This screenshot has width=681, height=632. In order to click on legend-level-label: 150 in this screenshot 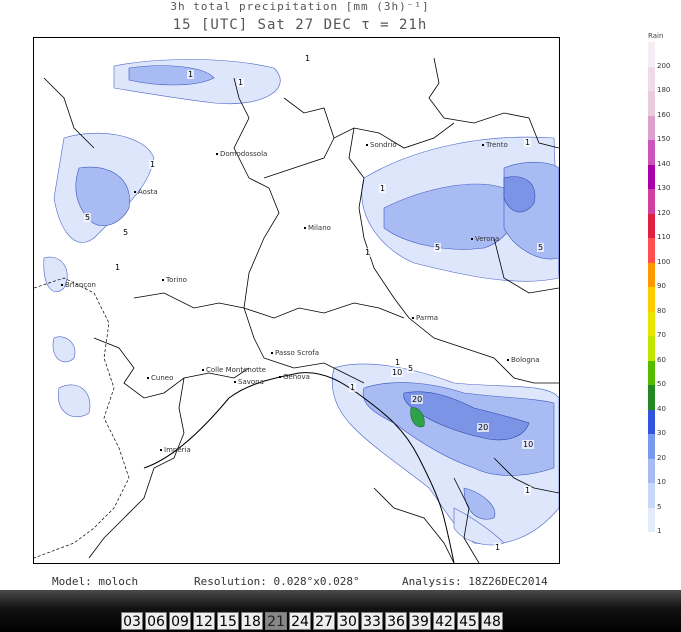, I will do `click(664, 139)`.